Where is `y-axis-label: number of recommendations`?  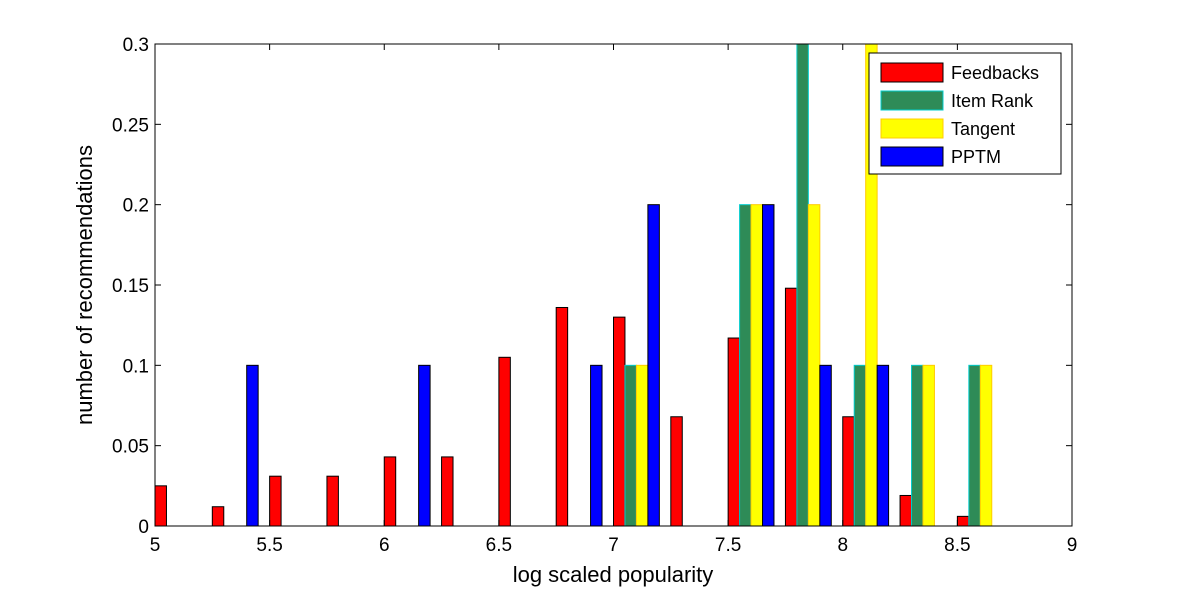
y-axis-label: number of recommendations is located at coordinates (84, 285).